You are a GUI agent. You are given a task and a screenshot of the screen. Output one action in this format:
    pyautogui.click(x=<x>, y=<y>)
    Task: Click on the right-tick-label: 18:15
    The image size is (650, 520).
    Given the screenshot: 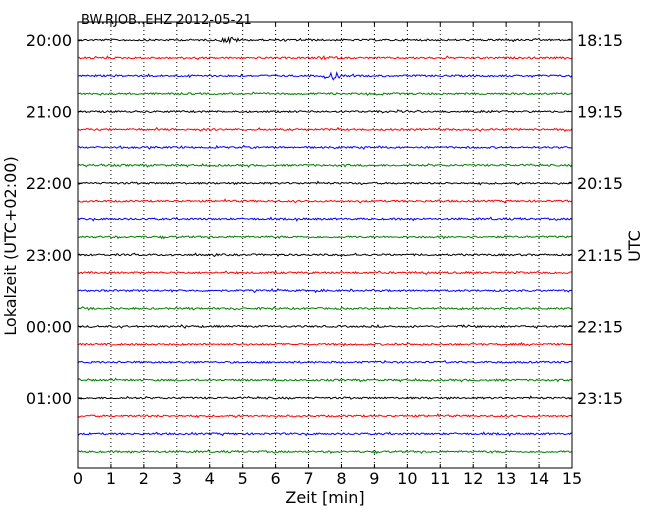 What is the action you would take?
    pyautogui.click(x=600, y=40)
    